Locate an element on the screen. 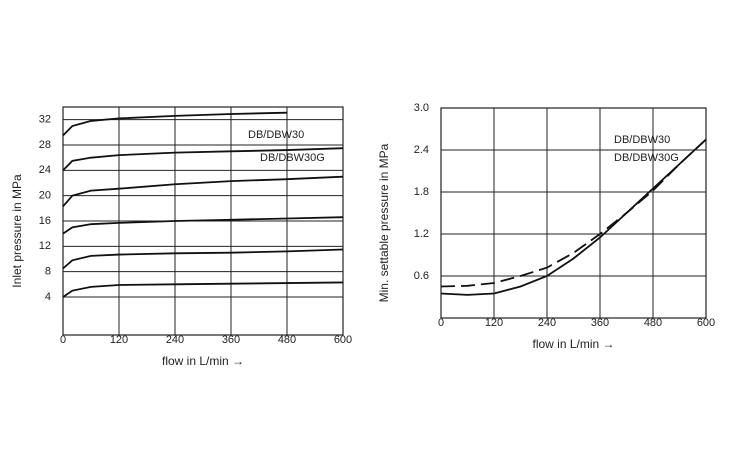 The height and width of the screenshot is (470, 740). y-tick-label: 0.6 is located at coordinates (421, 276).